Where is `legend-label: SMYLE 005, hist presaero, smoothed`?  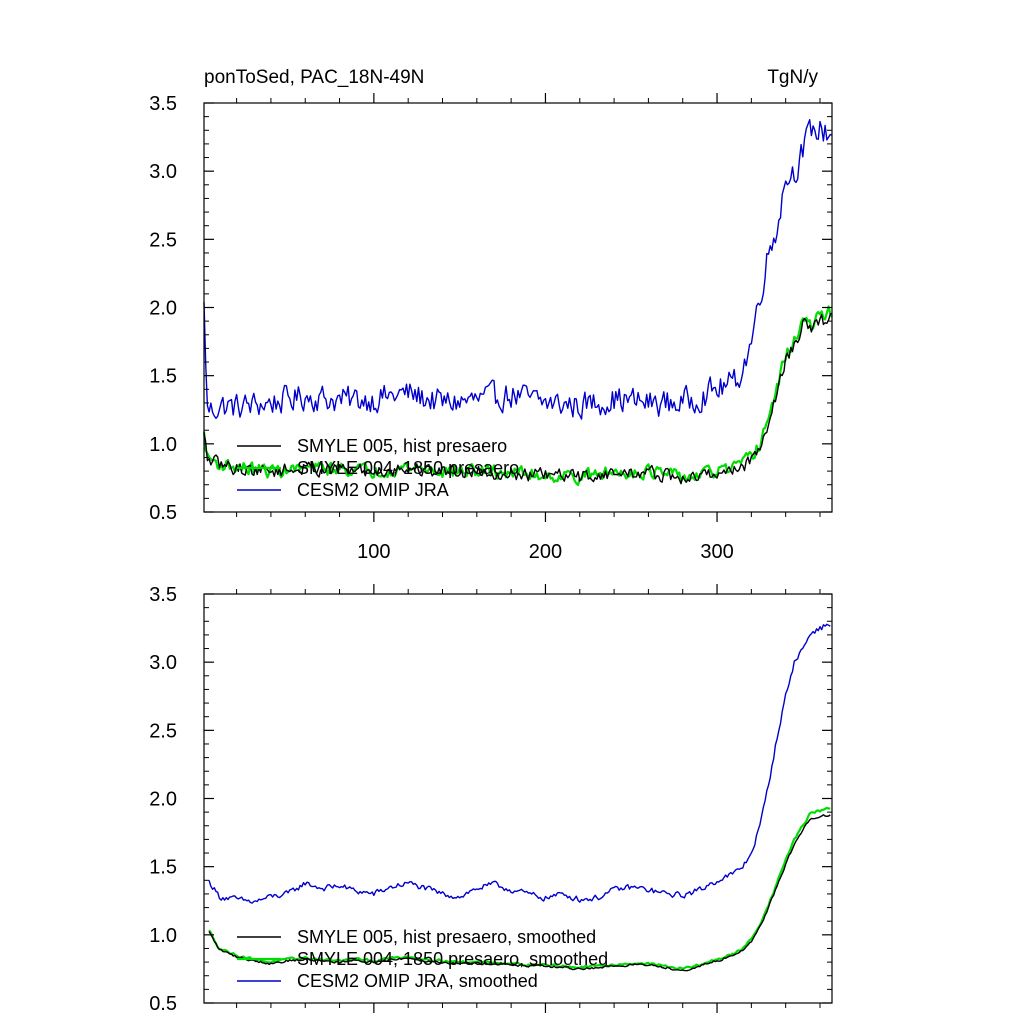
legend-label: SMYLE 005, hist presaero, smoothed is located at coordinates (446, 937).